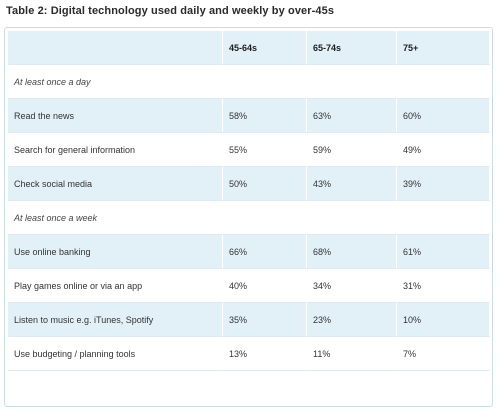  What do you see at coordinates (352, 184) in the screenshot?
I see `table-cell: 43%` at bounding box center [352, 184].